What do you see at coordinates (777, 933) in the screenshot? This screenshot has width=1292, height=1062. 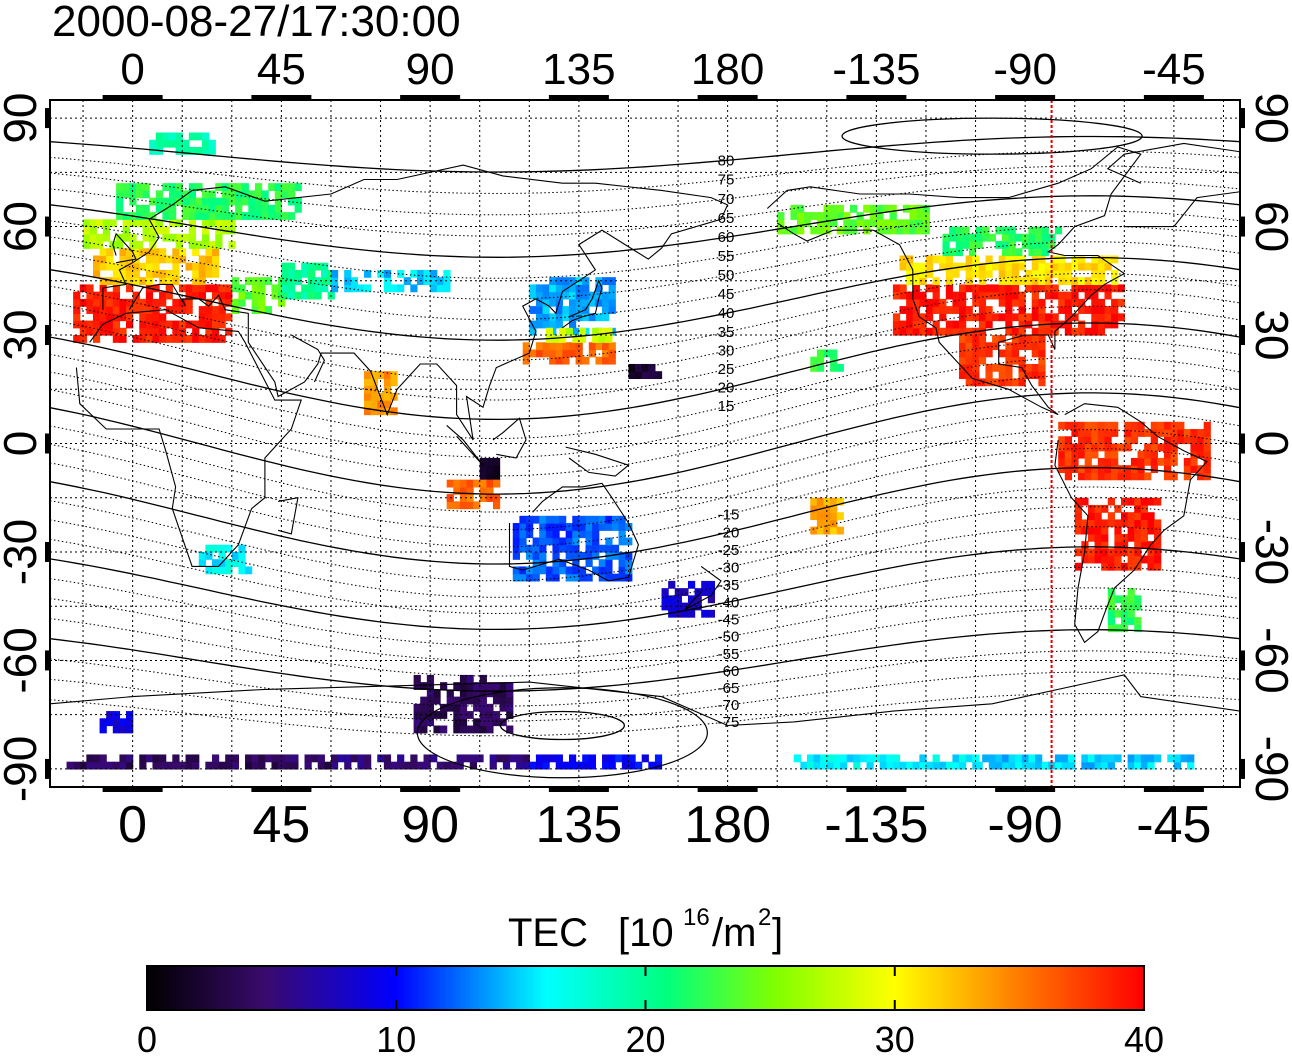 I see `colorbar-units-suffix: ]` at bounding box center [777, 933].